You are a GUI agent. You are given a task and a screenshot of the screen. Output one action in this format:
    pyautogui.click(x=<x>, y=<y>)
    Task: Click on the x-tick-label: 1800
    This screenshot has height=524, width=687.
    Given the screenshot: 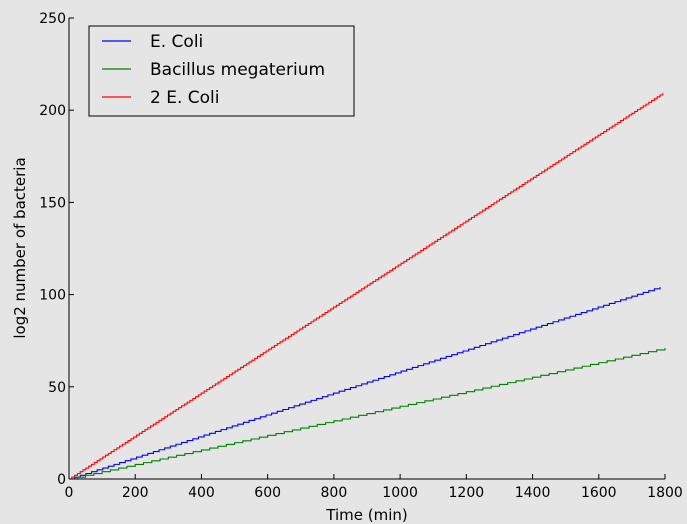 What is the action you would take?
    pyautogui.click(x=665, y=493)
    